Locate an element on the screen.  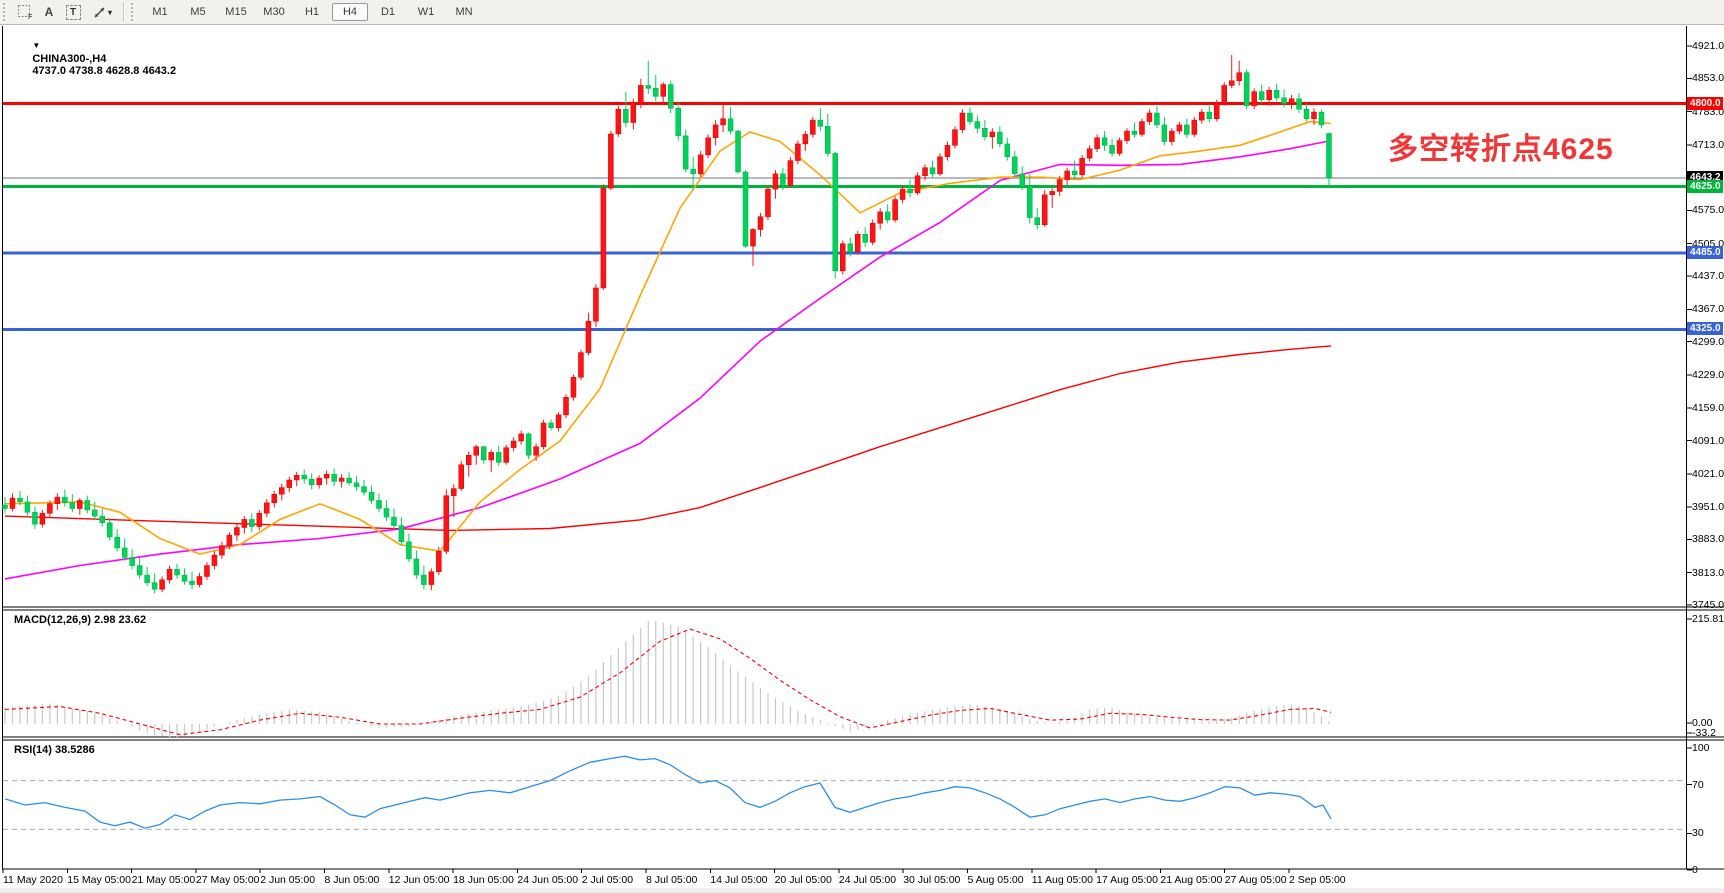
toolbar-drag-handle is located at coordinates (6, 12).